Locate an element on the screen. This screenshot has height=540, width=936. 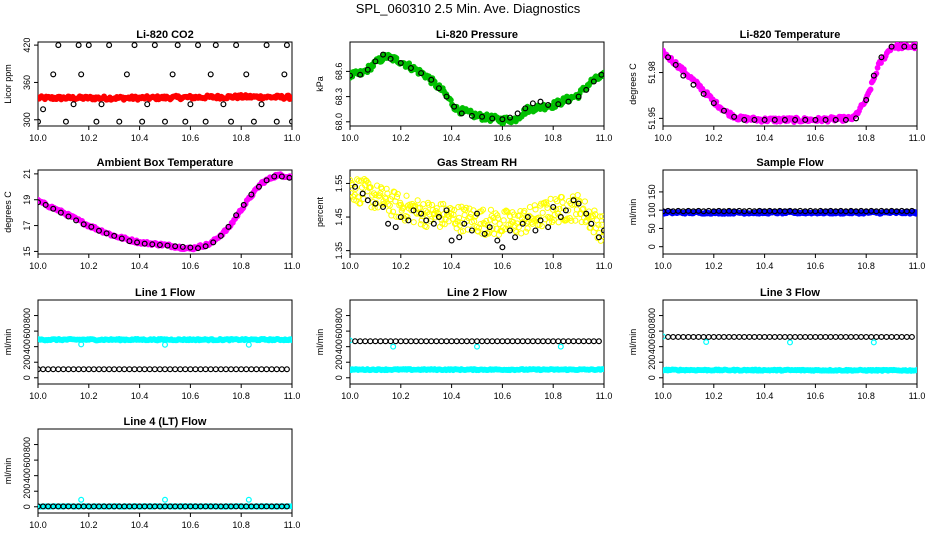
panel-title: Line 3 Flow is located at coordinates (790, 293).